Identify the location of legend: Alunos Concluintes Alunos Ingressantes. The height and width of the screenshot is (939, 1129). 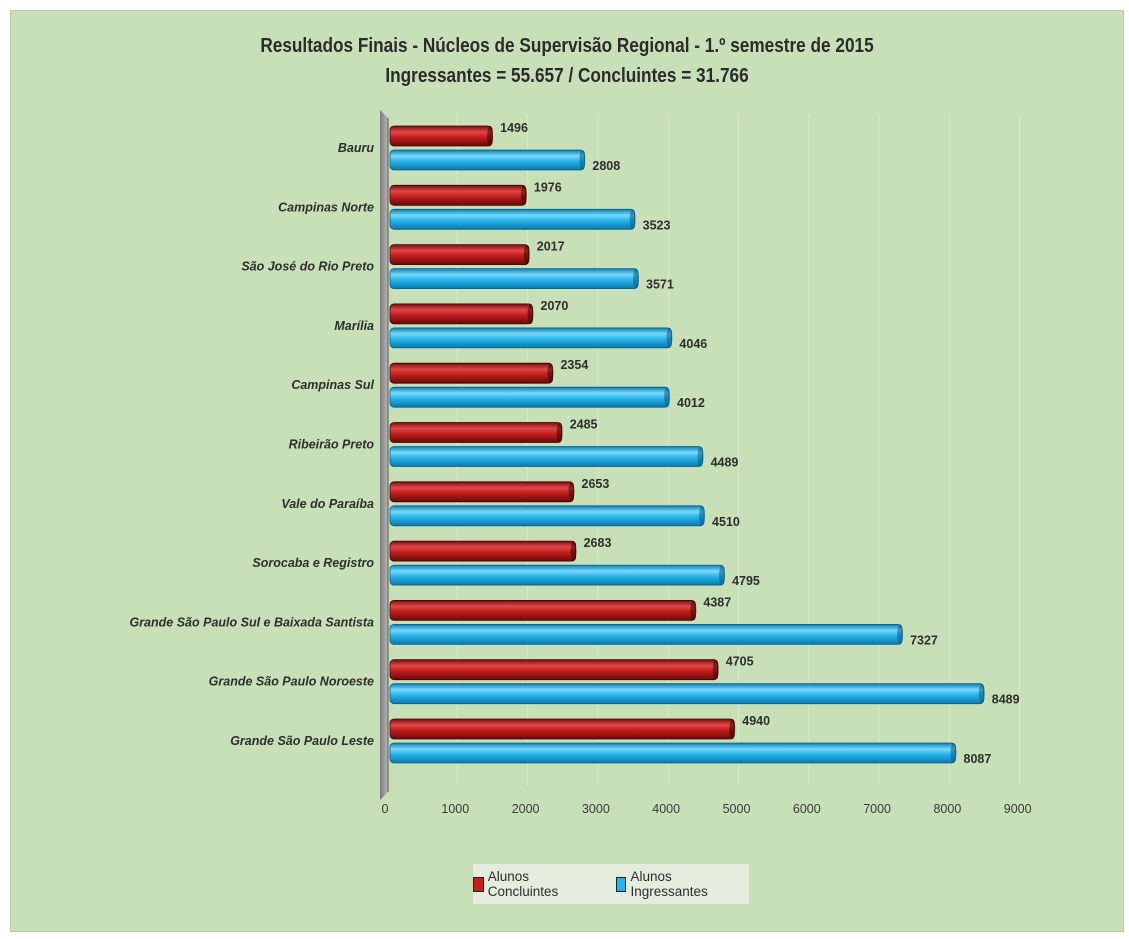
(611, 884).